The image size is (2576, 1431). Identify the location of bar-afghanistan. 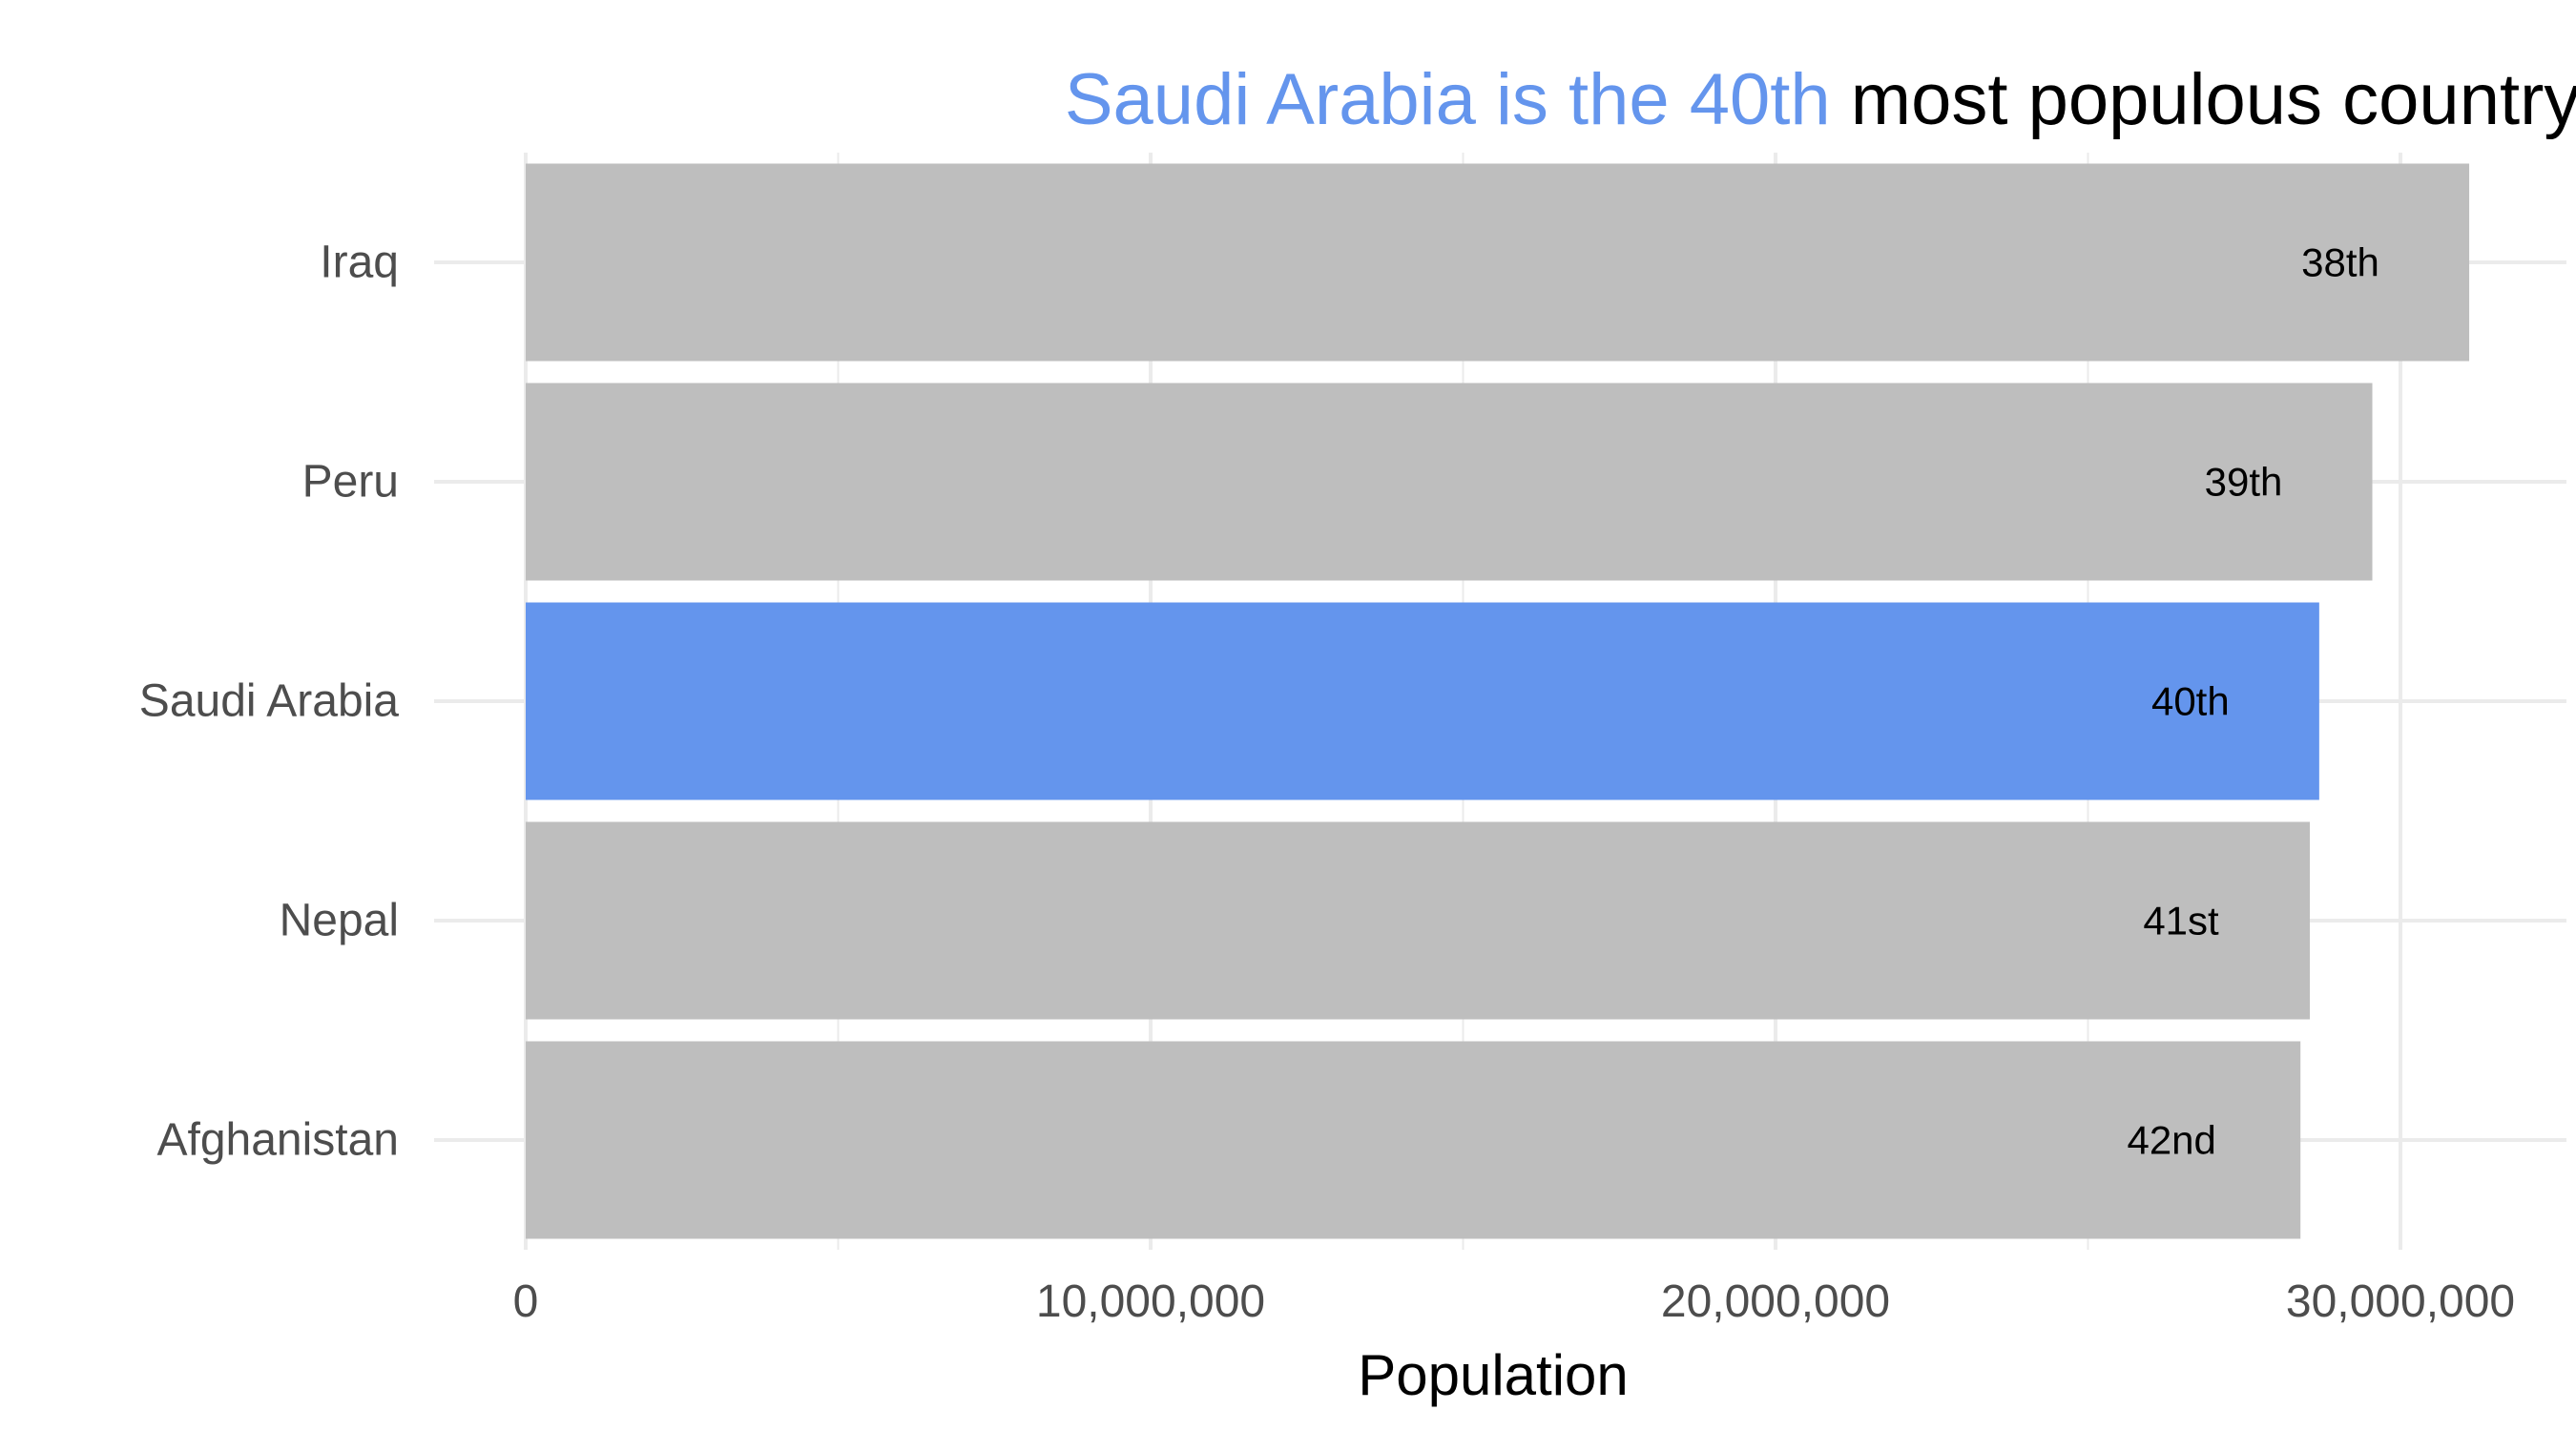
(1413, 1140).